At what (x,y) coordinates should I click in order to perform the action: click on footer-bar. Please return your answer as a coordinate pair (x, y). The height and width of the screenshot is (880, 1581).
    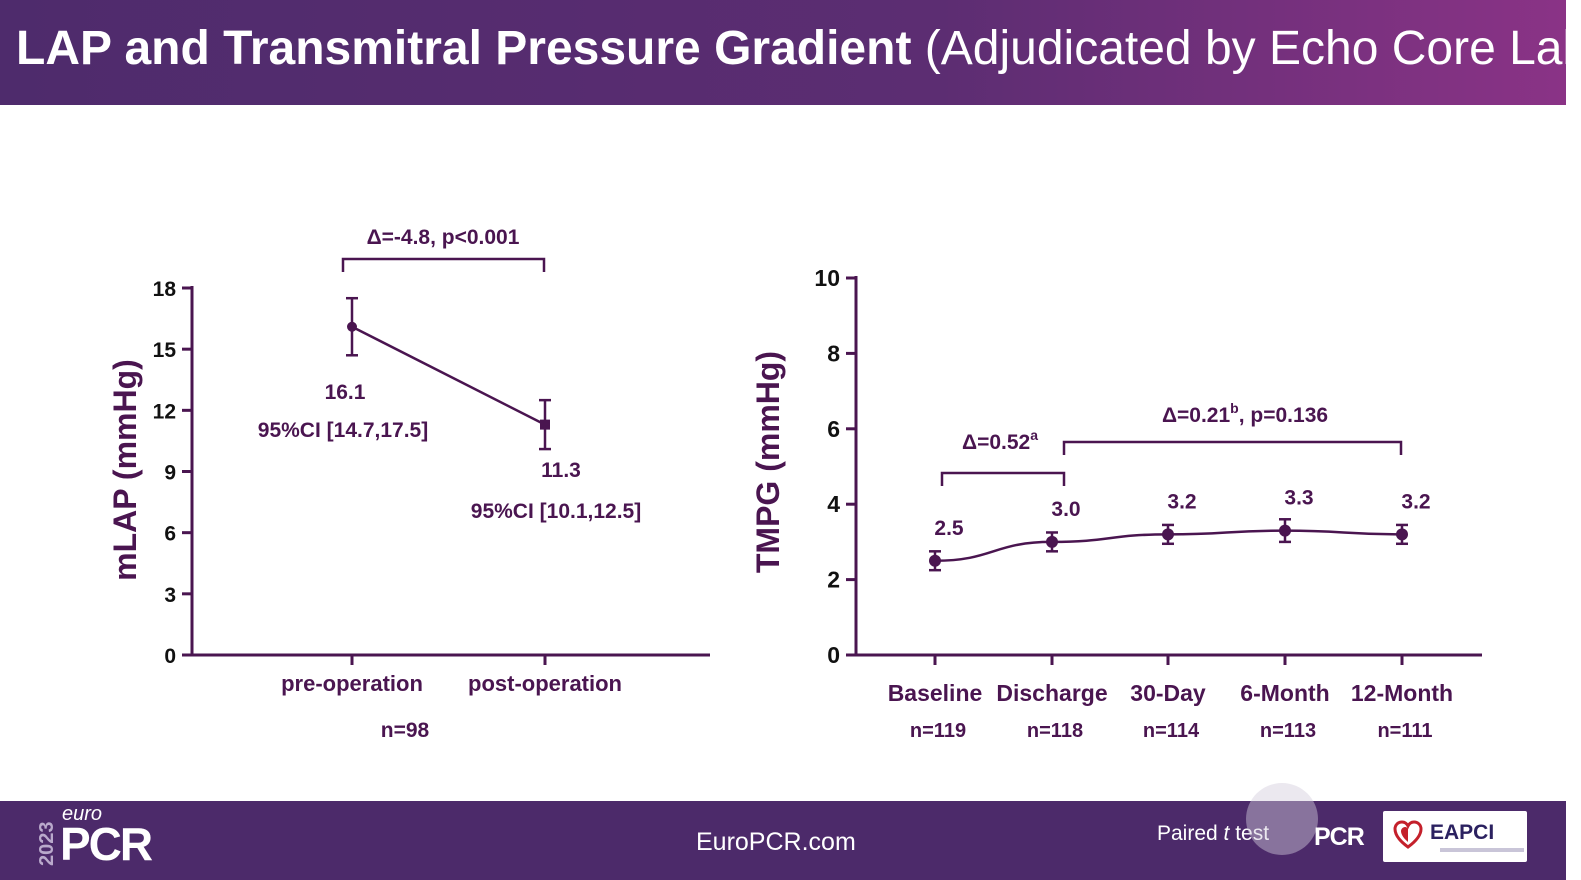
    Looking at the image, I should click on (783, 840).